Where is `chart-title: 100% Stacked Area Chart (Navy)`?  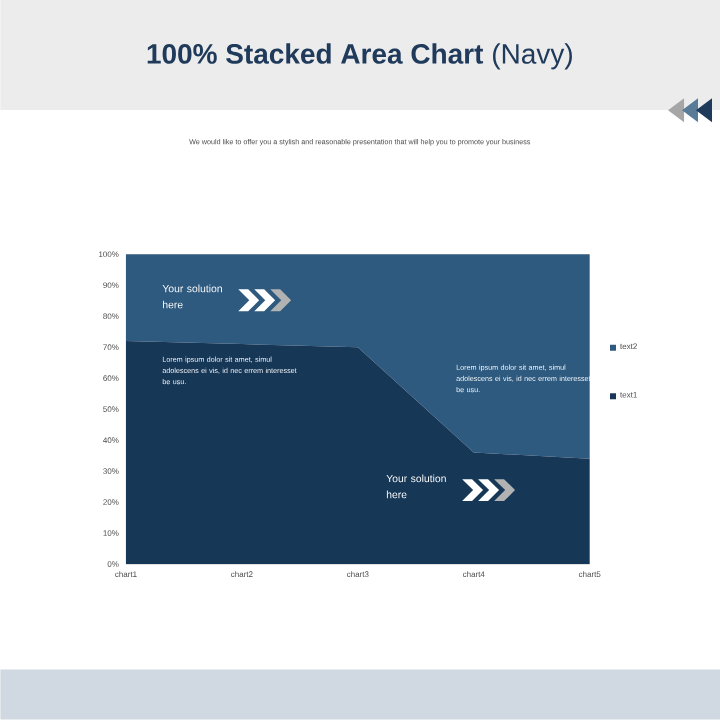 chart-title: 100% Stacked Area Chart (Navy) is located at coordinates (359, 56).